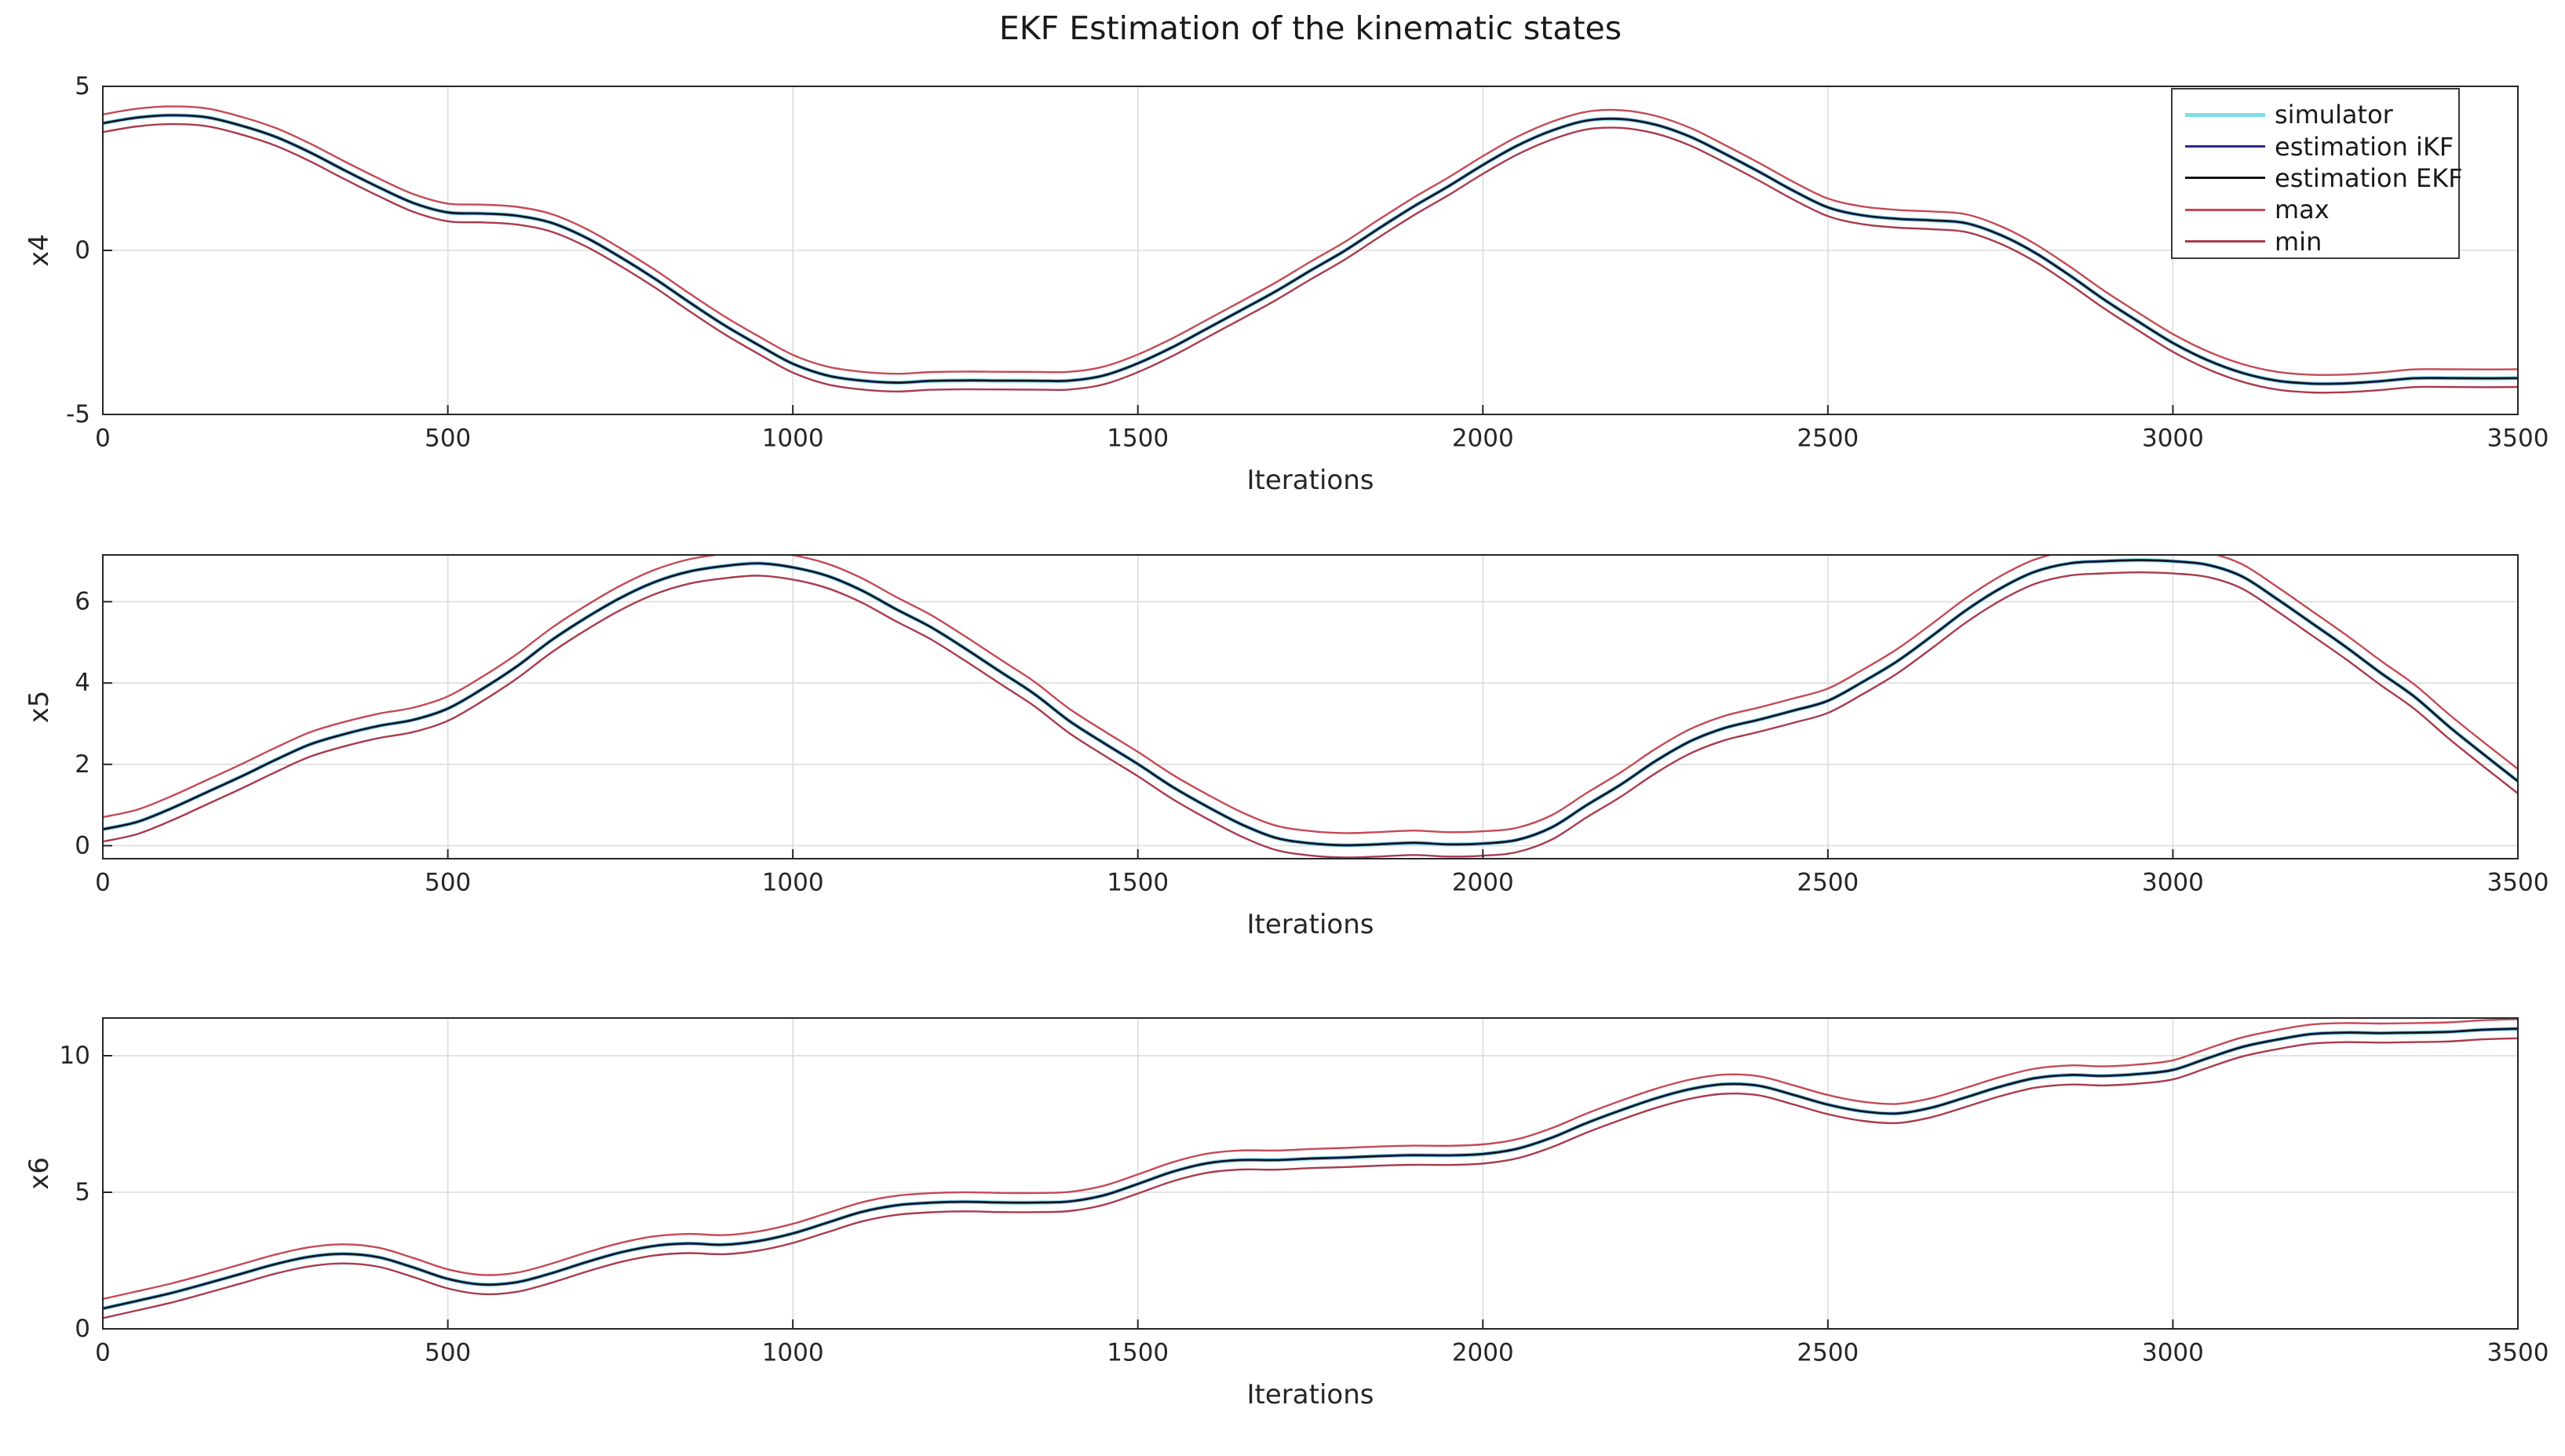 This screenshot has height=1456, width=2565. What do you see at coordinates (2225, 209) in the screenshot?
I see `legend-line-sample-max` at bounding box center [2225, 209].